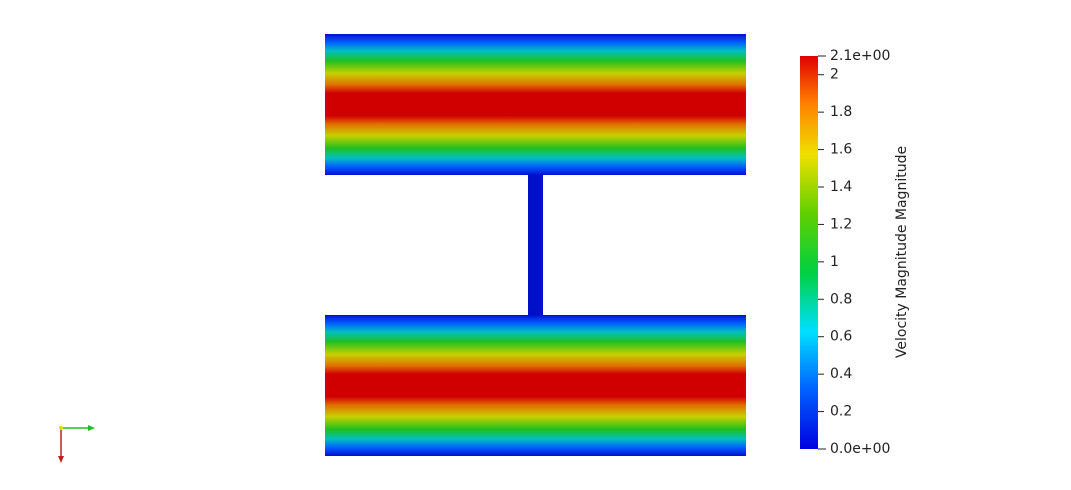 The width and height of the screenshot is (1071, 490). I want to click on tick-label: 1, so click(834, 262).